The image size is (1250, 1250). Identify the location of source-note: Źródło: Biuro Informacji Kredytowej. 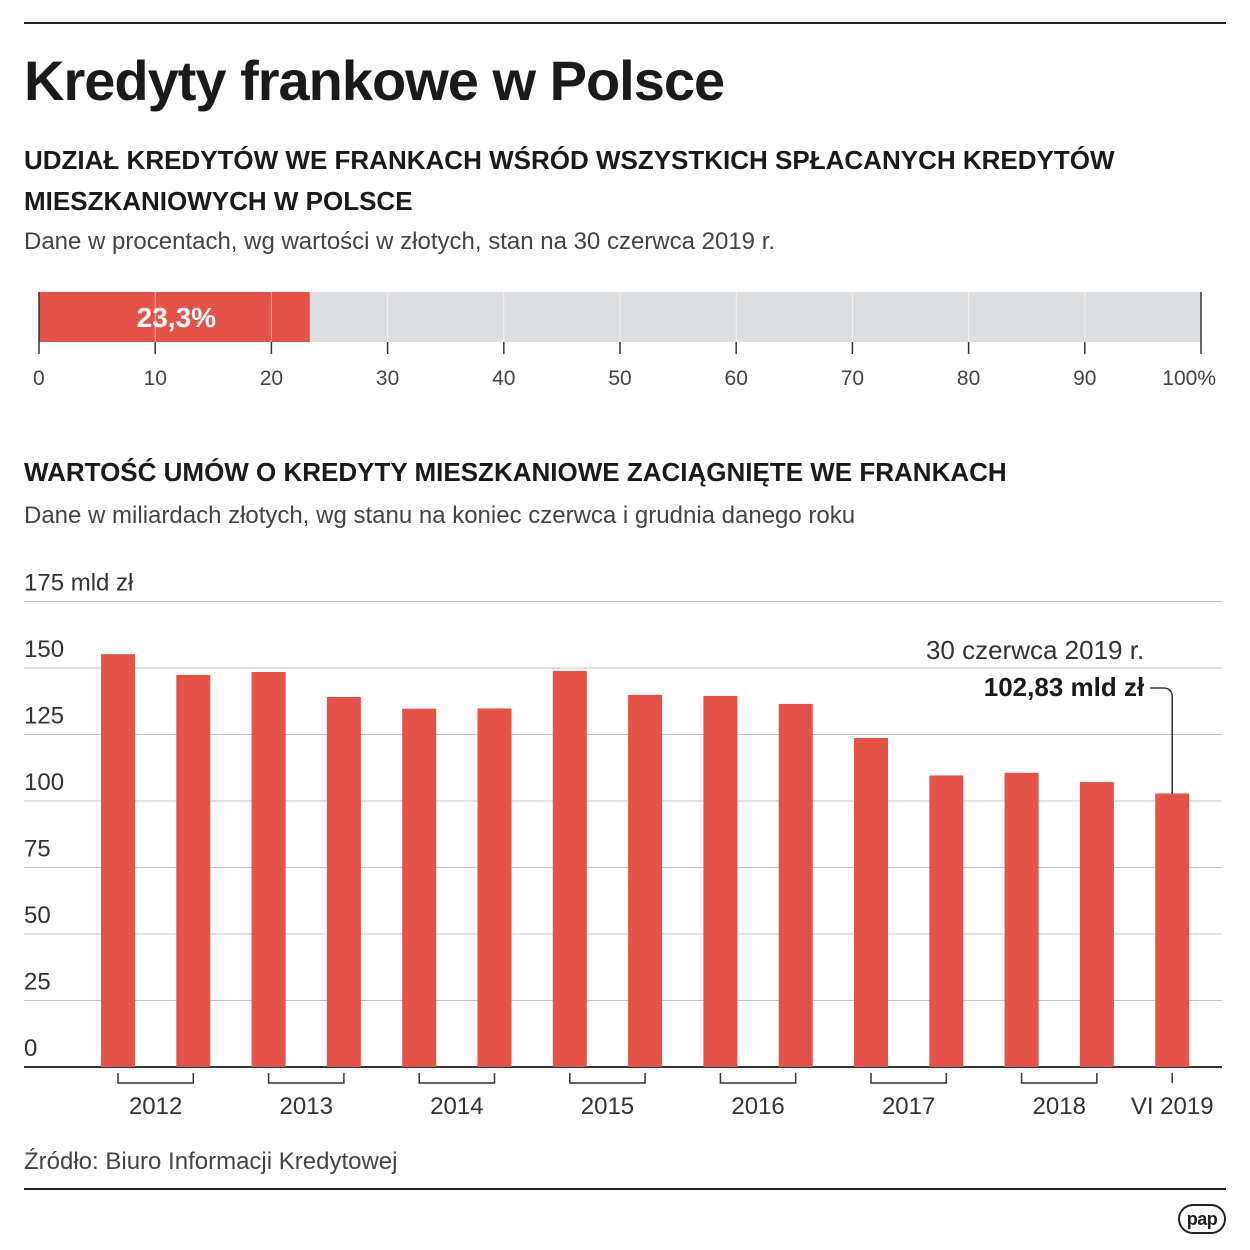
(211, 1161).